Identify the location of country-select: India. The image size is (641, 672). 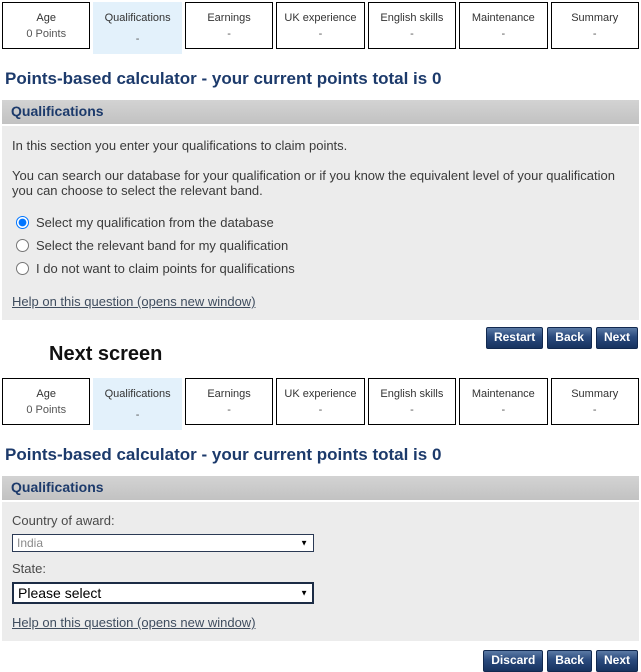
(163, 543).